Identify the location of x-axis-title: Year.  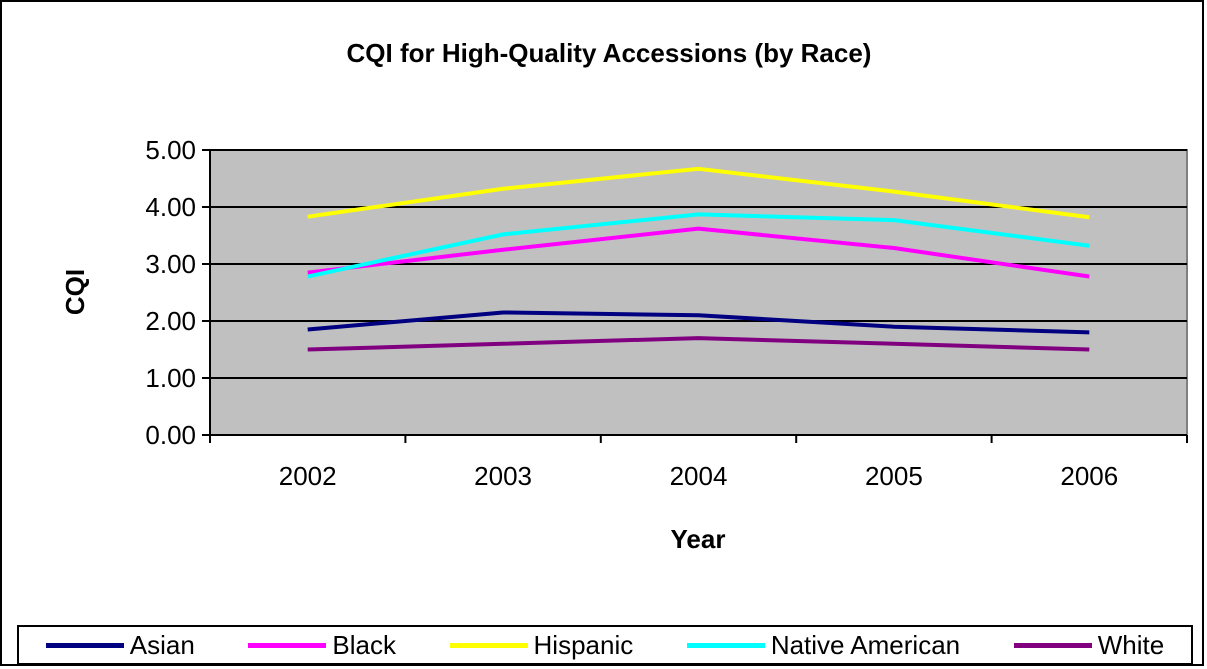
(698, 539).